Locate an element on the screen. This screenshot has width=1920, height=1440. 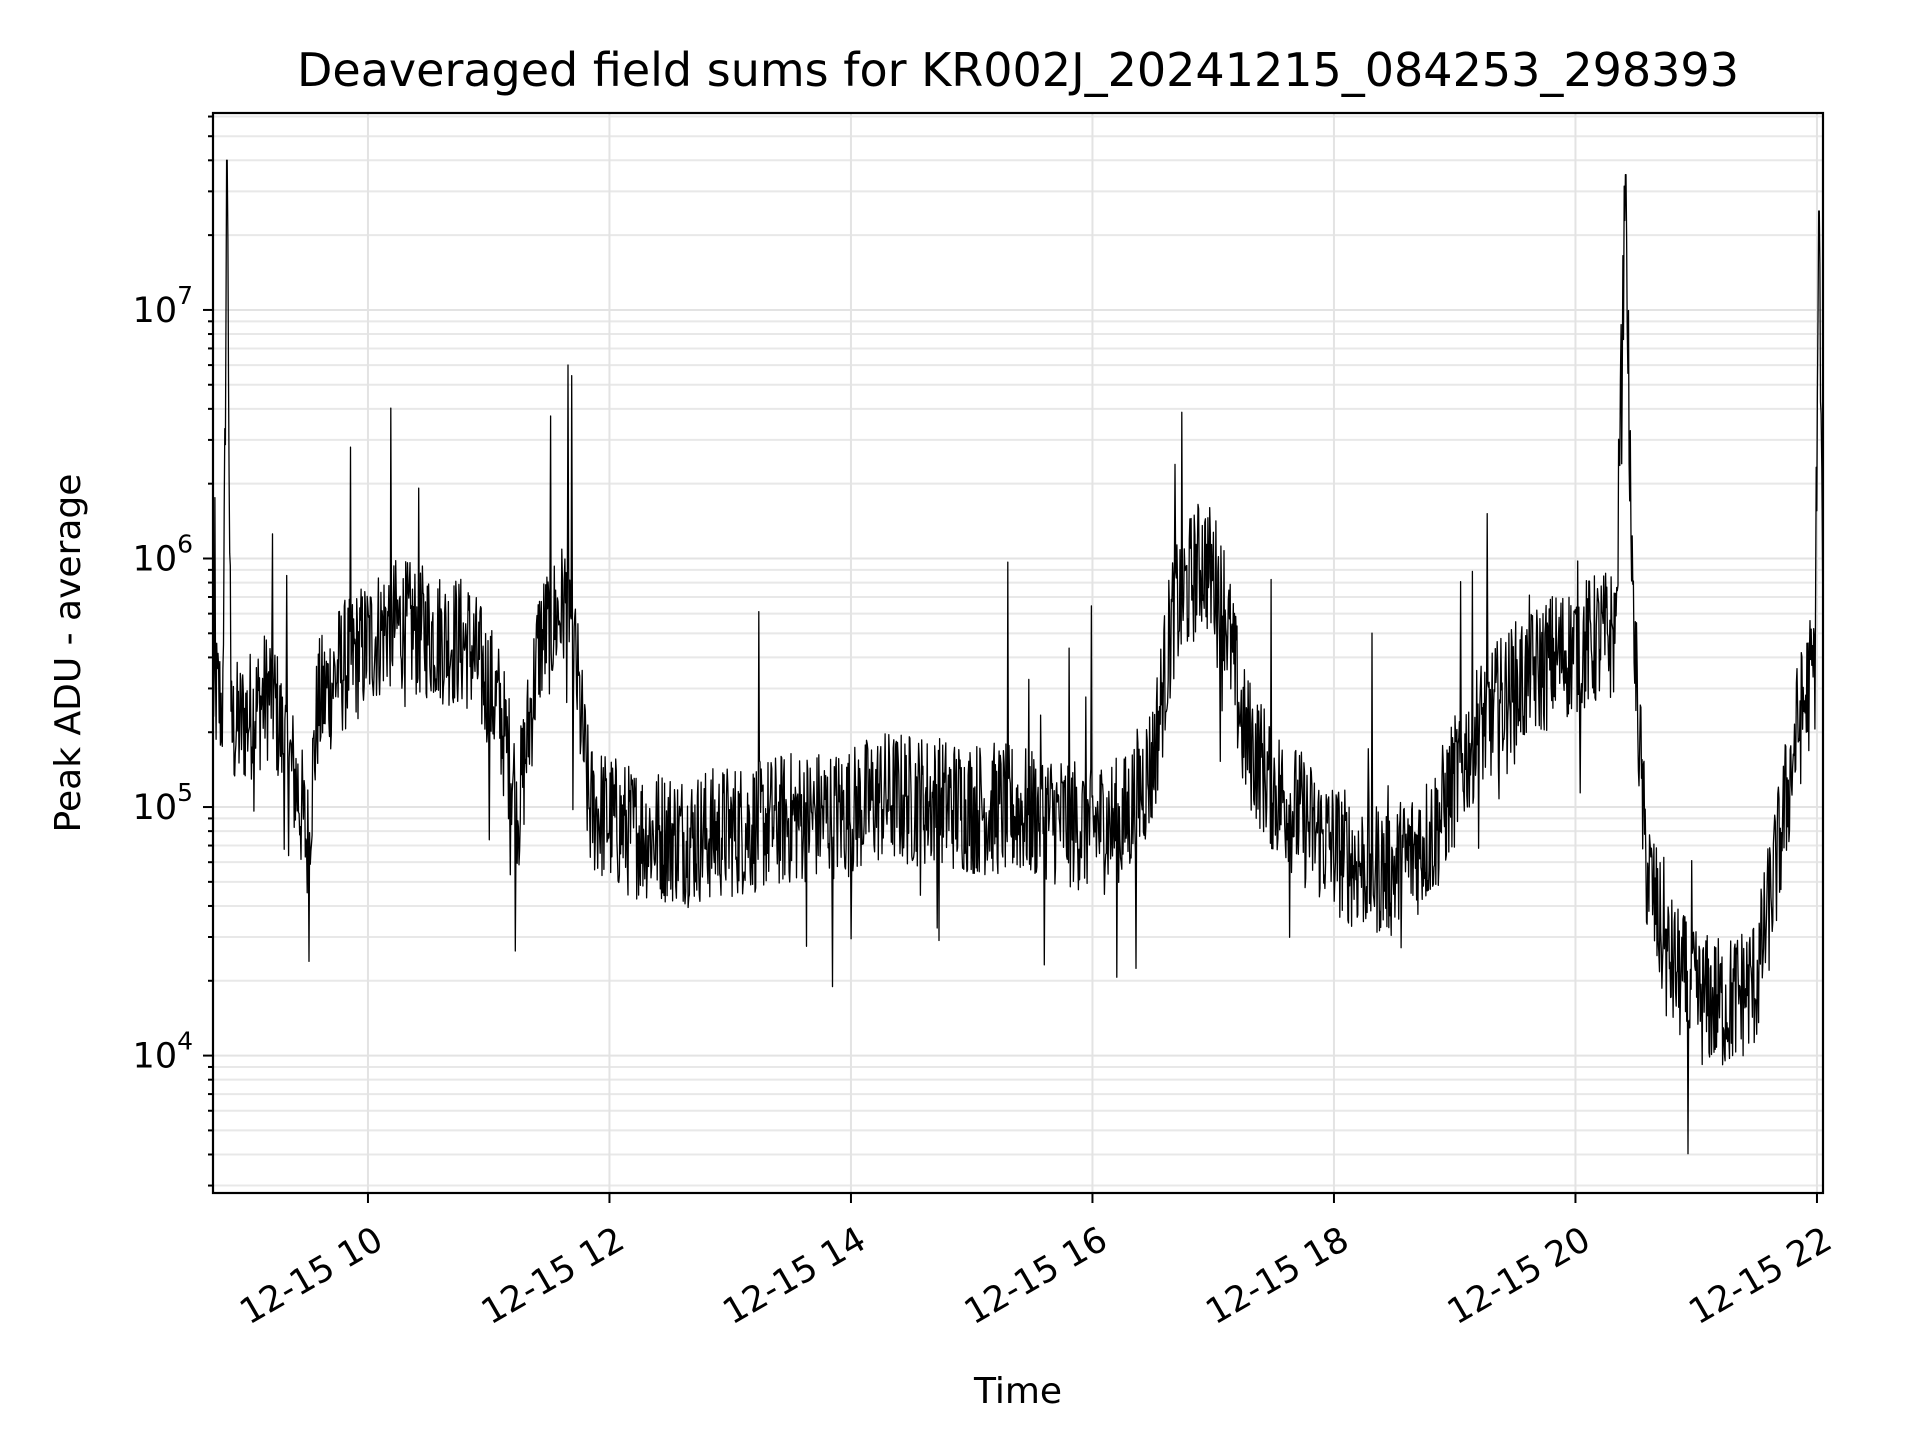
y-tick-label: 10⁵ is located at coordinates (163, 803).